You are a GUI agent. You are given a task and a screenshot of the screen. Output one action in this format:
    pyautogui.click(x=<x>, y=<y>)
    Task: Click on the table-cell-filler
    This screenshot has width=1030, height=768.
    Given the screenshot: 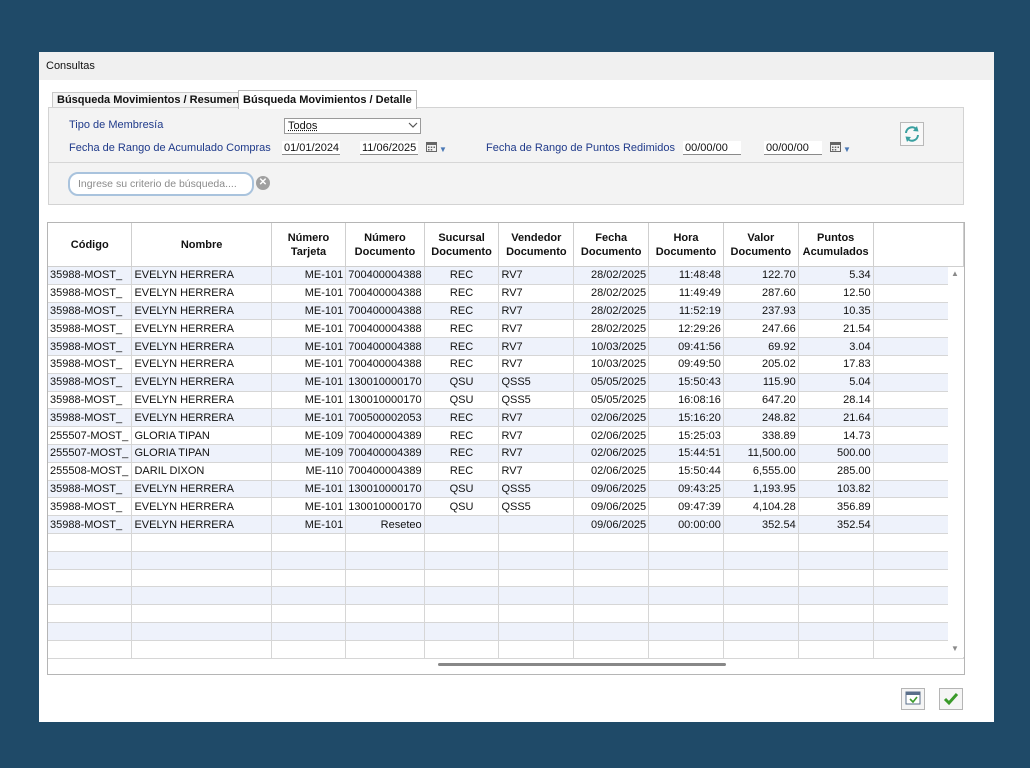 What is the action you would take?
    pyautogui.click(x=918, y=346)
    